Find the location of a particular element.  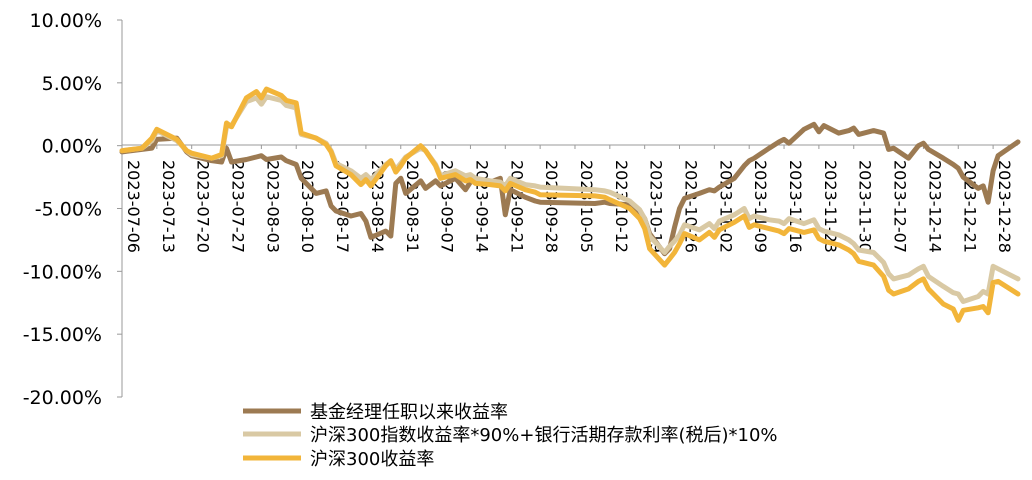

y-tick-label: -10.00% is located at coordinates (62, 272).